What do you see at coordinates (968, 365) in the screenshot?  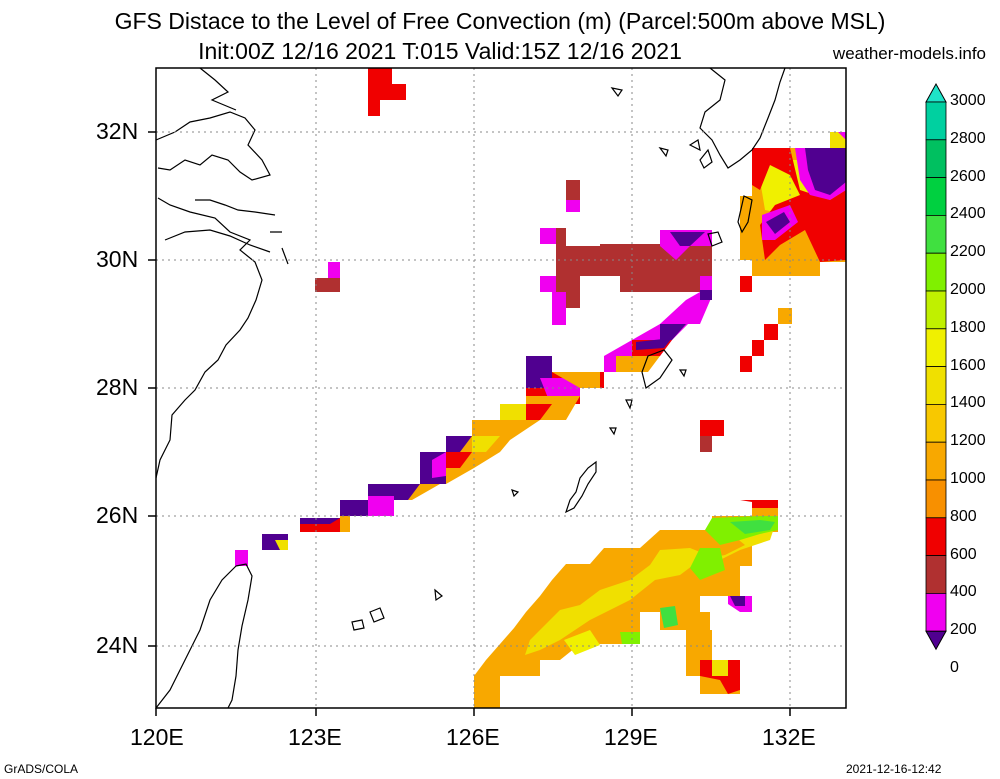 I see `colorbar-label: 1600` at bounding box center [968, 365].